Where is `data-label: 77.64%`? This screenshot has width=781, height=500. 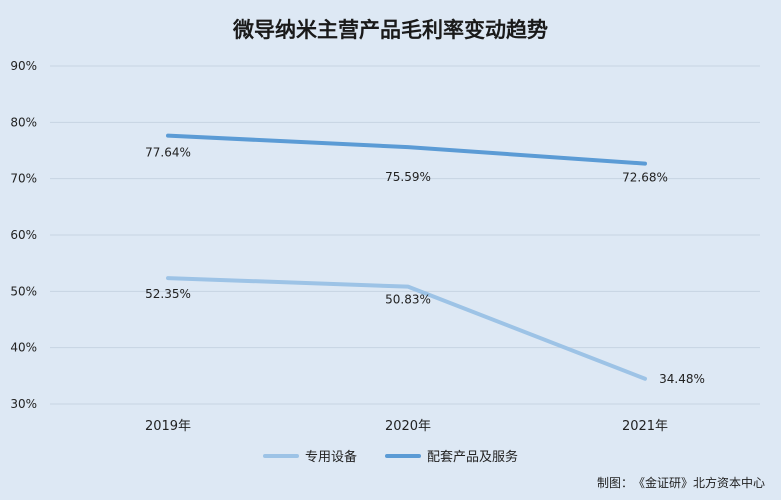 data-label: 77.64% is located at coordinates (168, 153).